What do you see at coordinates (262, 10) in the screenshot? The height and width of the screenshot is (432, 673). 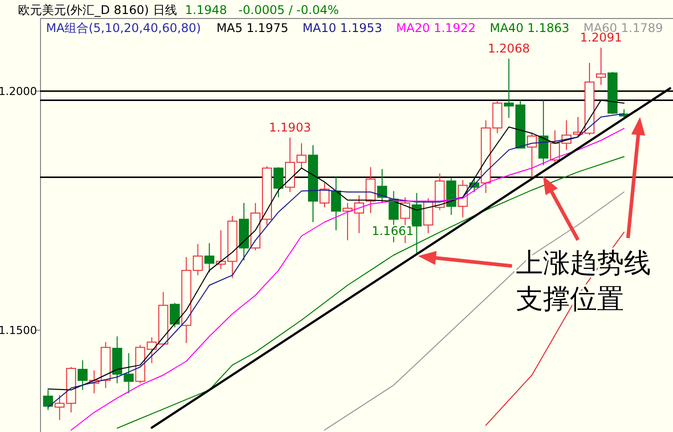 I see `chart-subtitle: 1.1948 -0.0005 / -0.04%` at bounding box center [262, 10].